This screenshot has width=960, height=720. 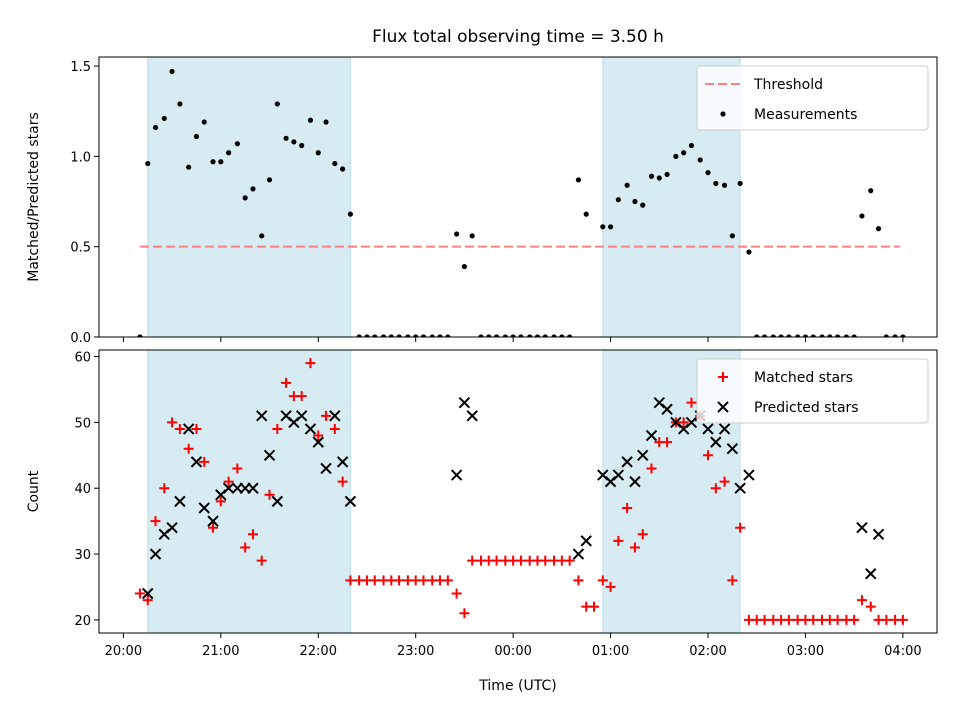 What do you see at coordinates (80, 248) in the screenshot?
I see `y-tick-label: 0.5` at bounding box center [80, 248].